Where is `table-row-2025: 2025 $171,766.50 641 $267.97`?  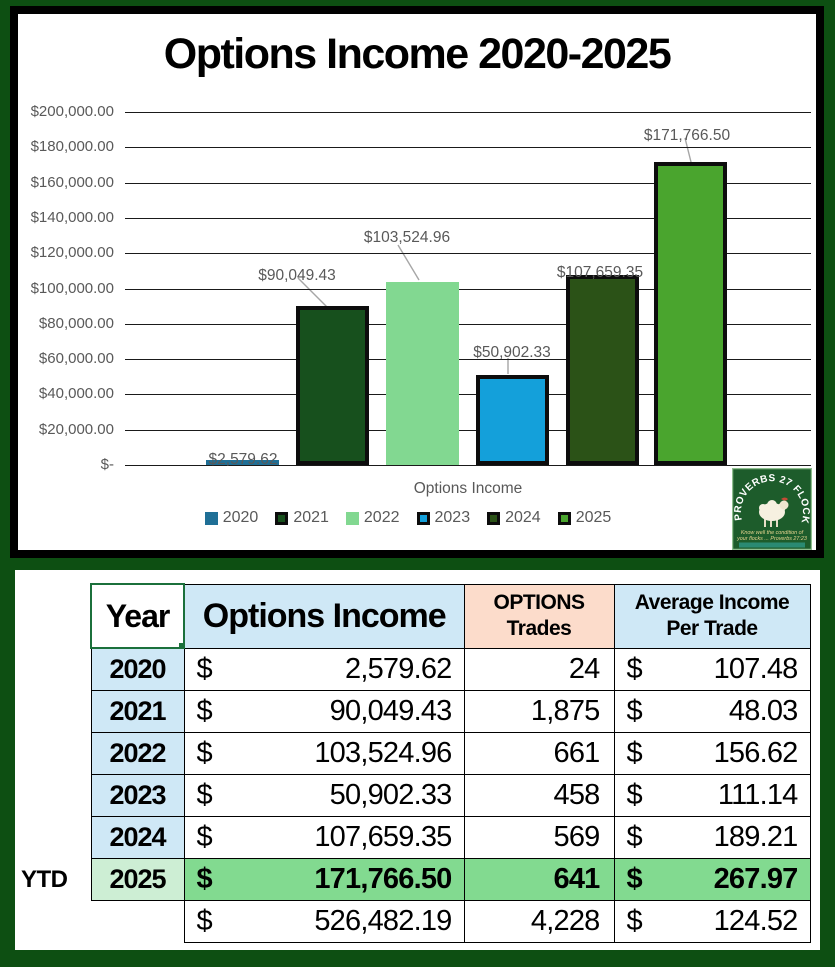
table-row-2025: 2025 $171,766.50 641 $267.97 is located at coordinates (450, 879).